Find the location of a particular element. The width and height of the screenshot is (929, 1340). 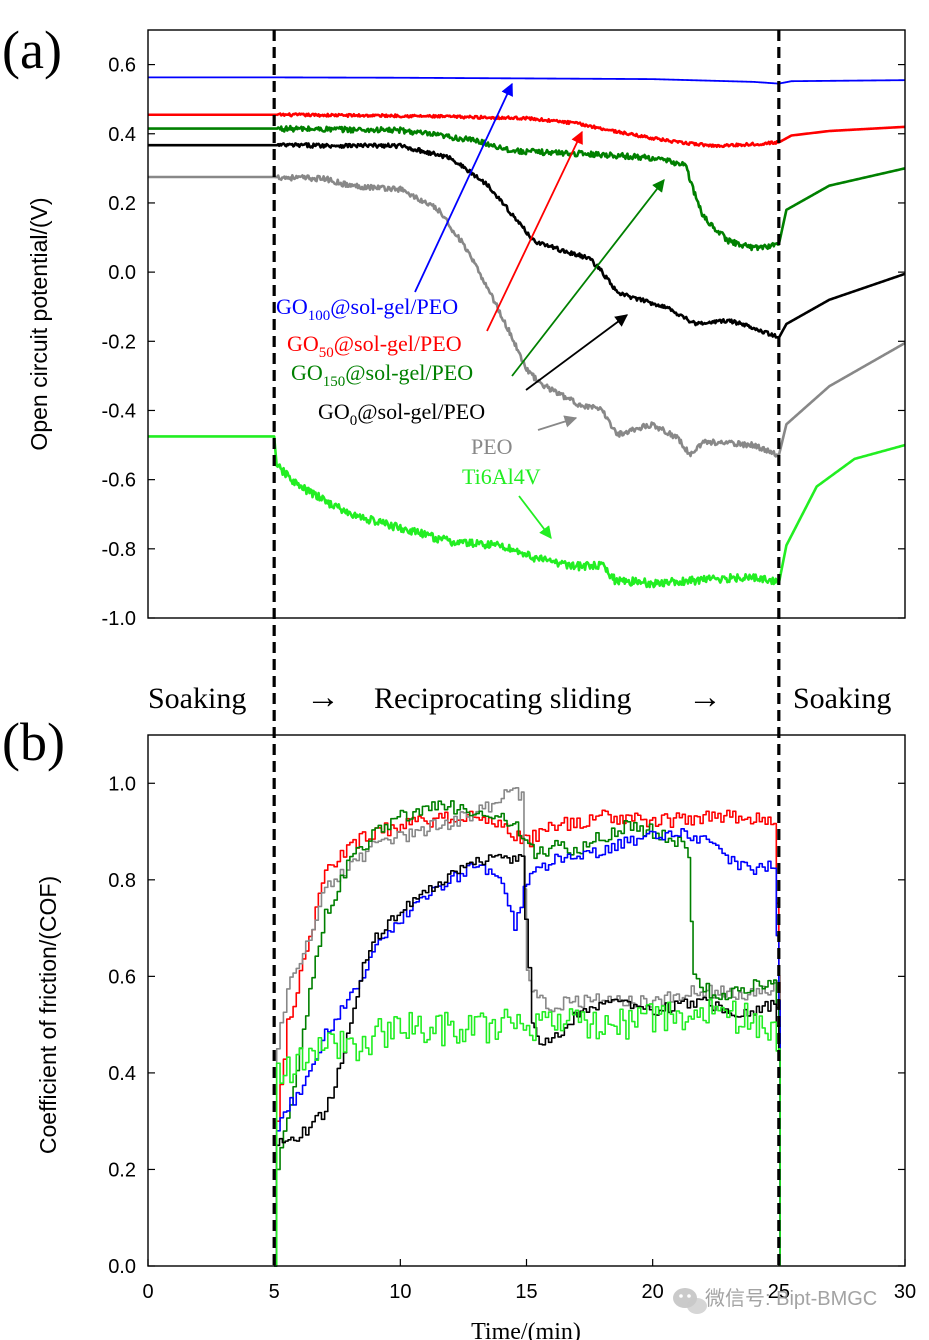

stage-label-soaking-end: Soaking is located at coordinates (842, 698).